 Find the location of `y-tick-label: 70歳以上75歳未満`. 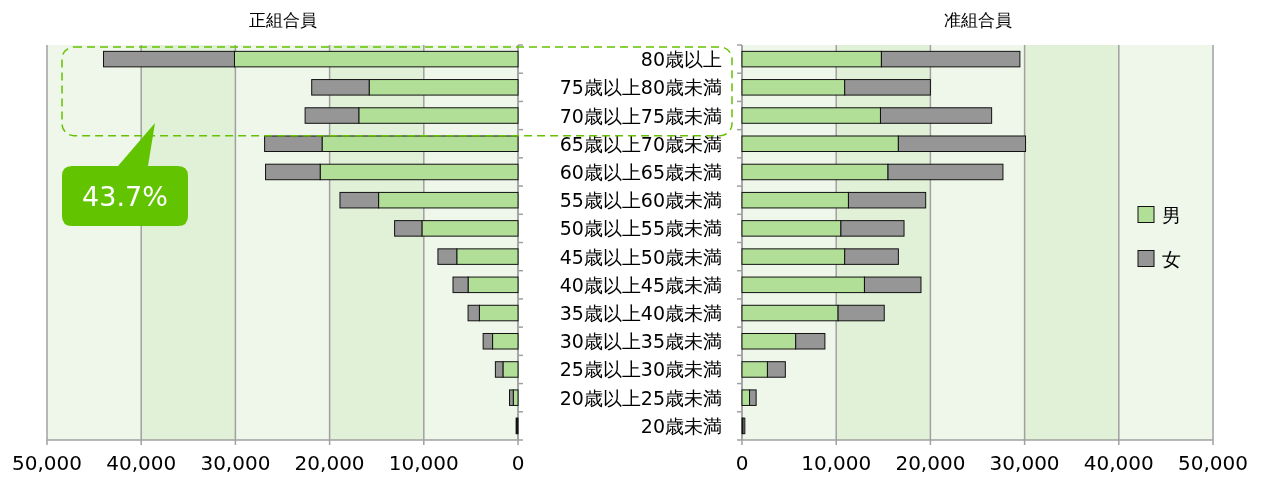

y-tick-label: 70歳以上75歳未満 is located at coordinates (640, 115).